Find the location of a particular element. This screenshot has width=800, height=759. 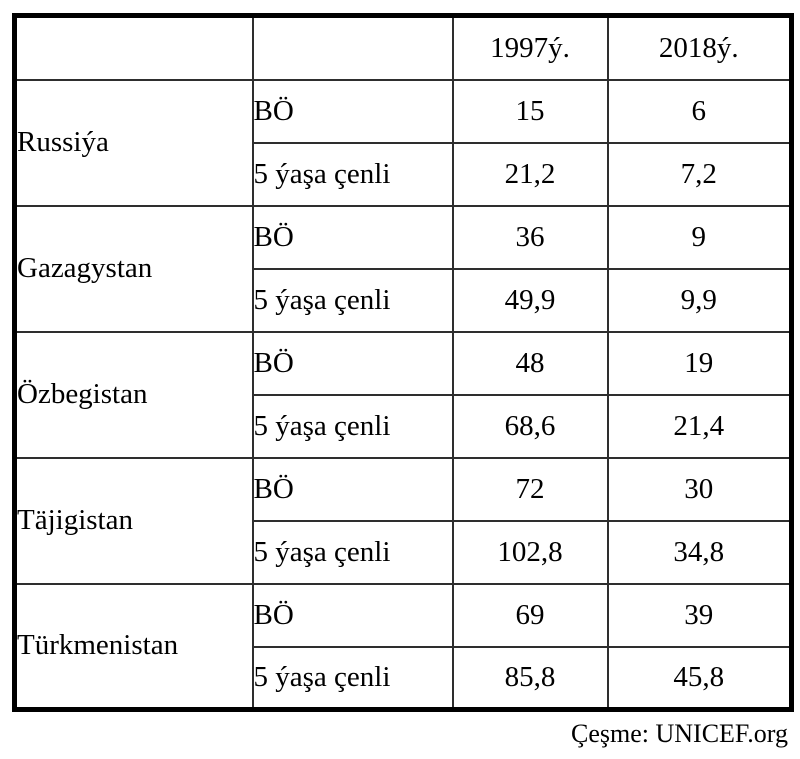

table-row: 5 ýaşa çenli 49,9 9,9 is located at coordinates (404, 300).